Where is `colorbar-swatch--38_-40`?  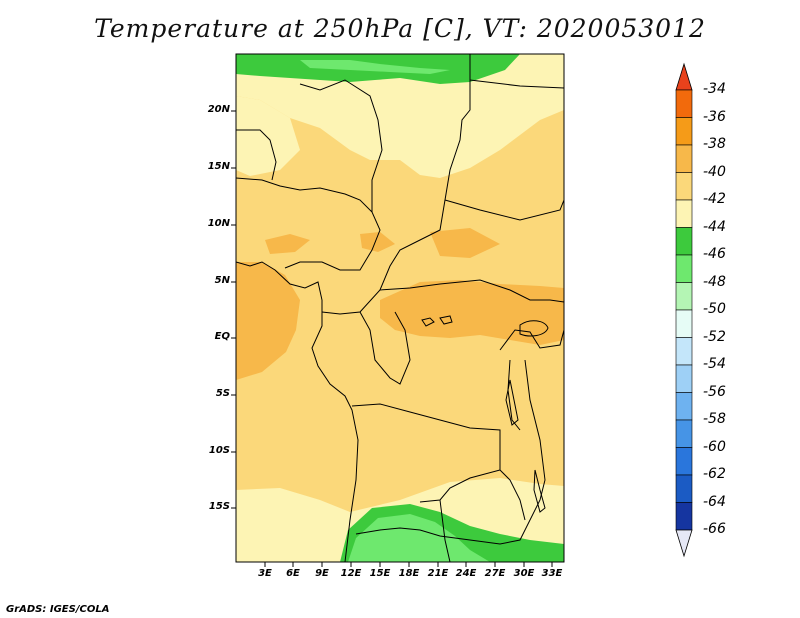
colorbar-swatch--38_-40 is located at coordinates (684, 158).